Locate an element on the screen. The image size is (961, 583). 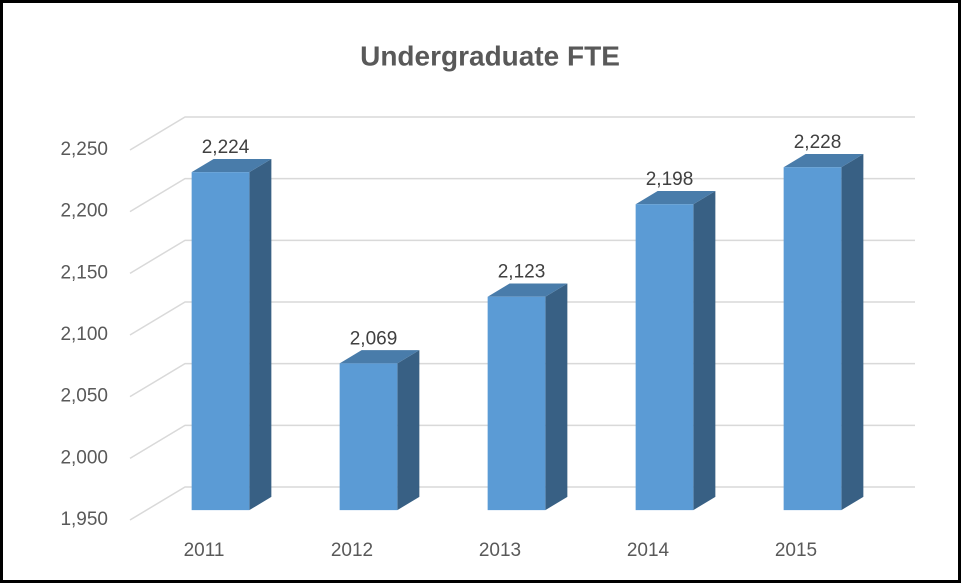
y-tick-label: 2,000 is located at coordinates (84, 457).